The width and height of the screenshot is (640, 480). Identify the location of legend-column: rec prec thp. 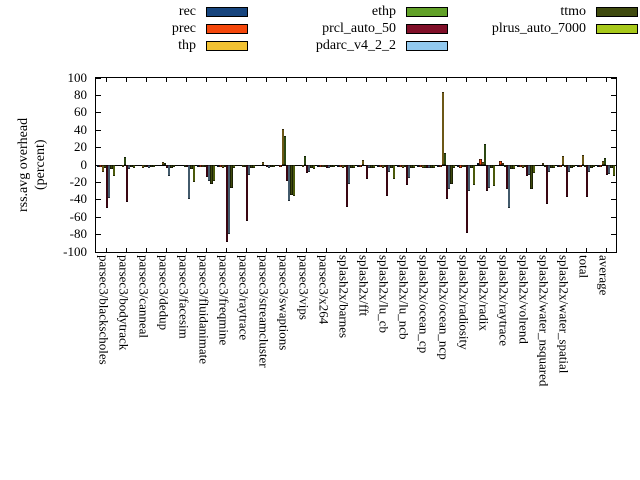
(163, 31).